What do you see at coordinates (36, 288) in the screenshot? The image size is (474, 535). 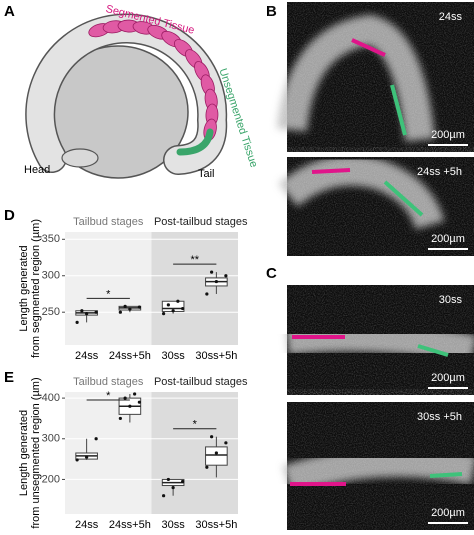 I see `y-axis-label: from segmented region (µm)` at bounding box center [36, 288].